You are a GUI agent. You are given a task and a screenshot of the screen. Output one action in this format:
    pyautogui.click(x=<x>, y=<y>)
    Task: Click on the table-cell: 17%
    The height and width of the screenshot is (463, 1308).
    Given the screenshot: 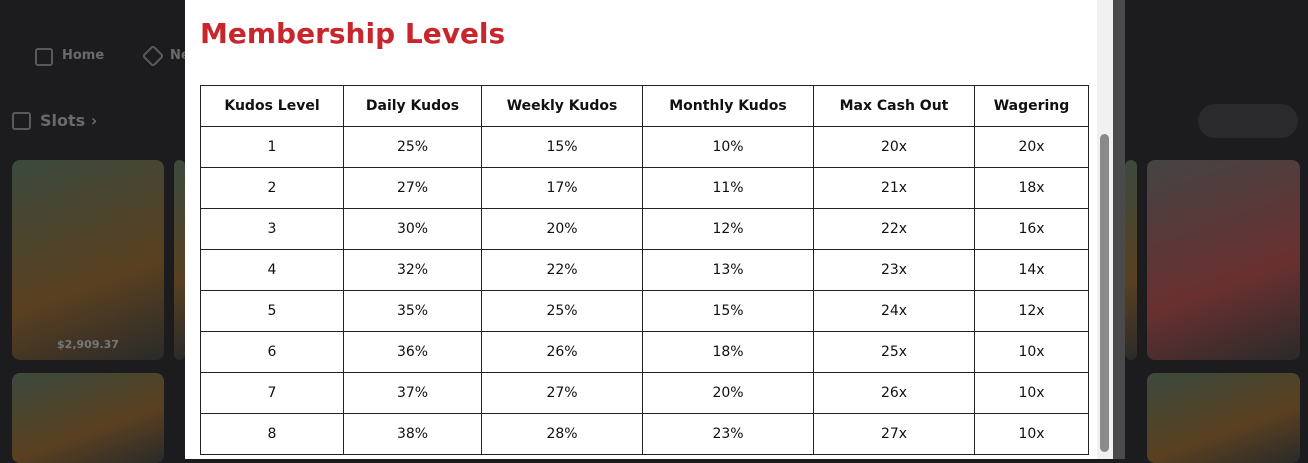 What is the action you would take?
    pyautogui.click(x=562, y=188)
    